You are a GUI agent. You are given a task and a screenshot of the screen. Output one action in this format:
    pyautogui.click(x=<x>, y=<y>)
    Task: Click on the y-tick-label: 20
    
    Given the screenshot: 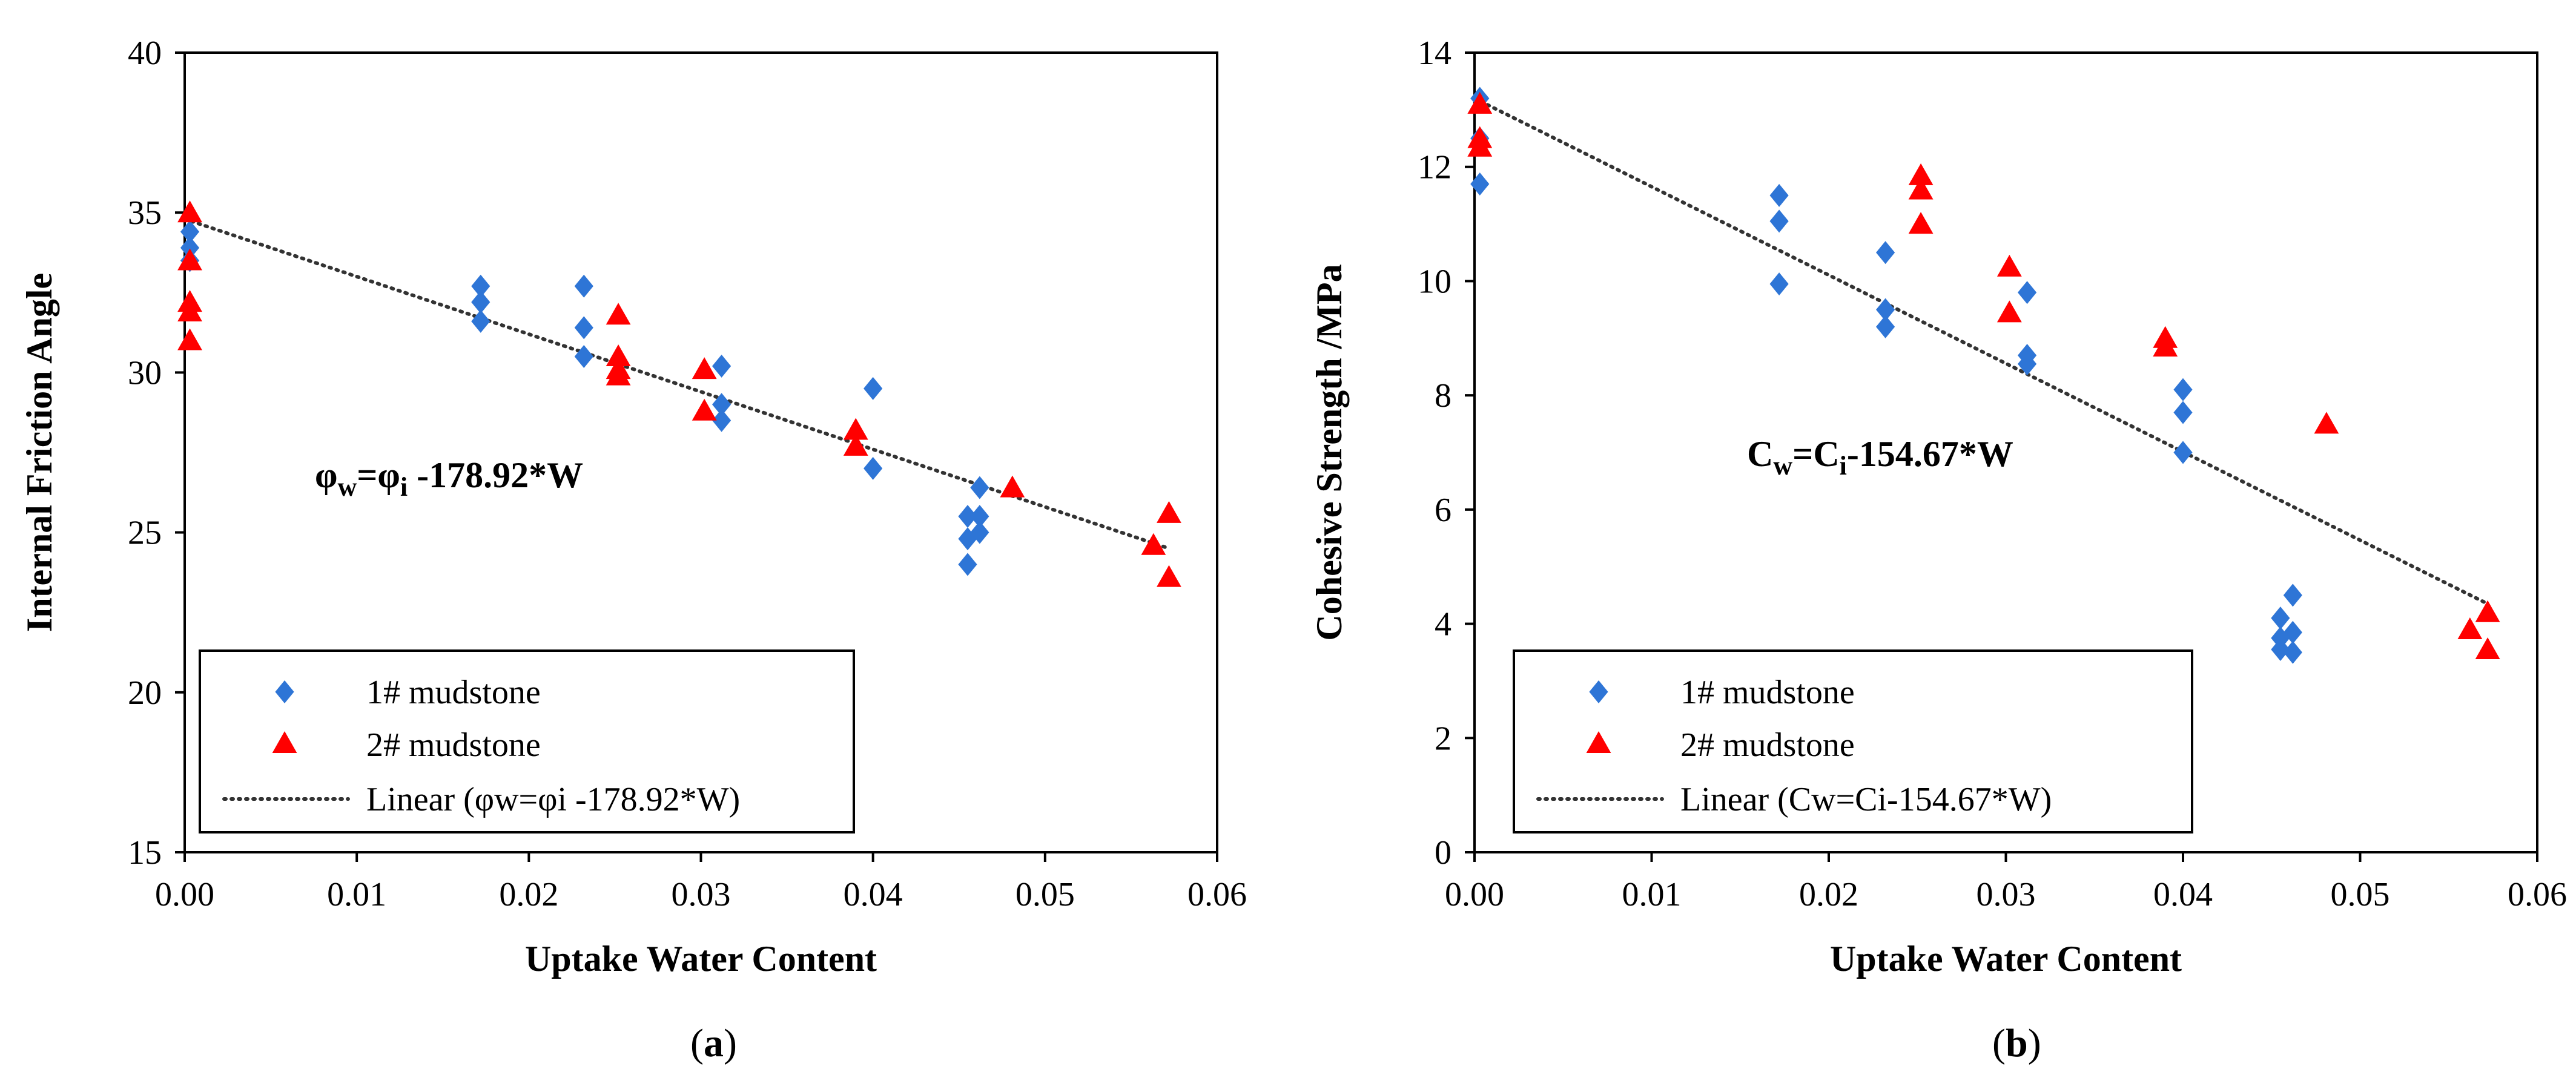 What is the action you would take?
    pyautogui.click(x=145, y=693)
    